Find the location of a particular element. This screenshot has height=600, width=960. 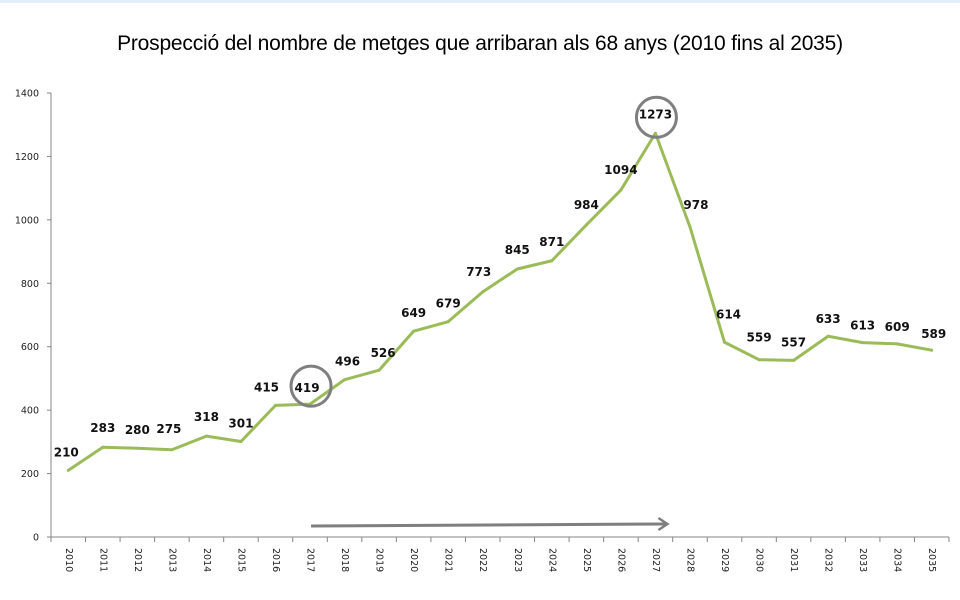

x-tick-label: 2028 is located at coordinates (689, 560).